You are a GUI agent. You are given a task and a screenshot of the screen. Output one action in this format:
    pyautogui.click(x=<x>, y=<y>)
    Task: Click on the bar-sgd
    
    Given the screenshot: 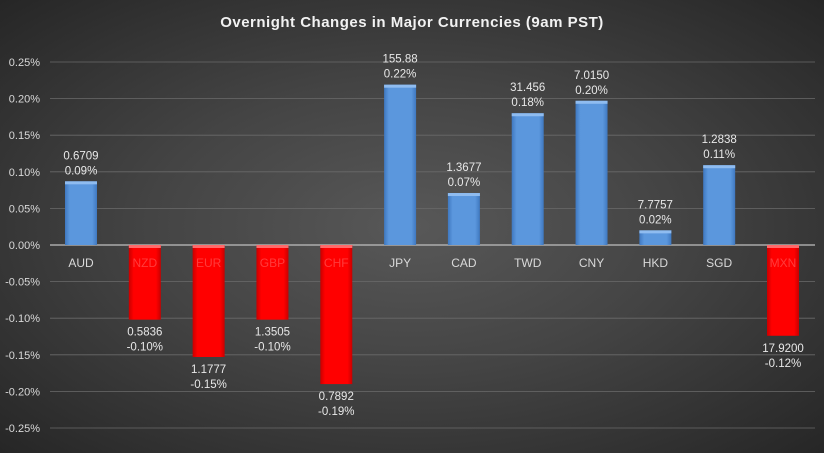 What is the action you would take?
    pyautogui.click(x=719, y=205)
    